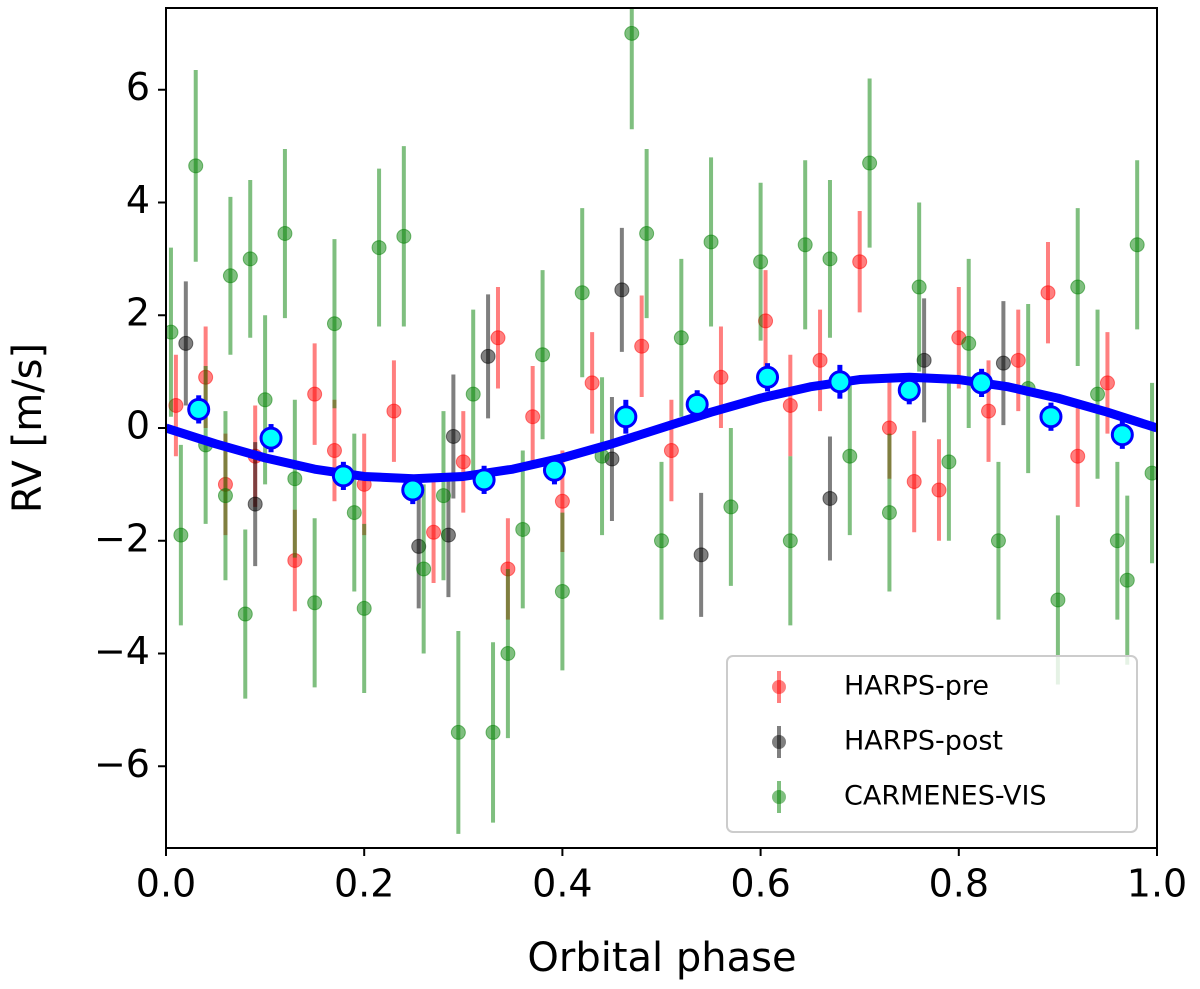 The width and height of the screenshot is (1200, 989). I want to click on x-tick-label: 0.4, so click(562, 884).